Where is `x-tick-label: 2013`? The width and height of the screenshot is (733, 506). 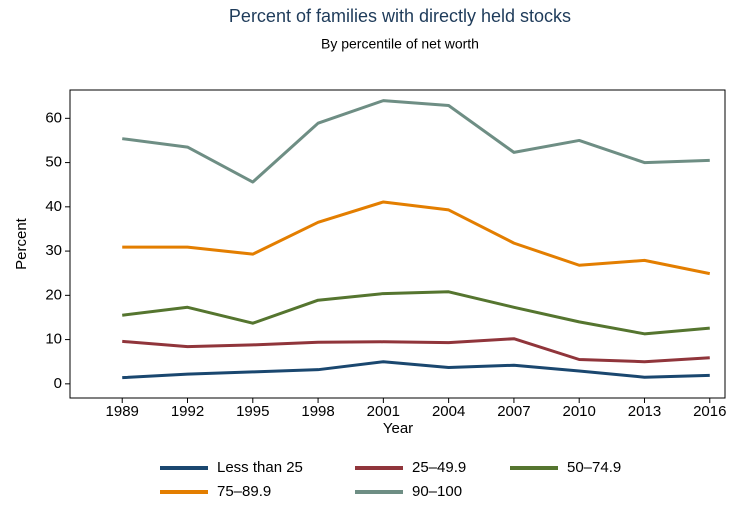 x-tick-label: 2013 is located at coordinates (644, 411).